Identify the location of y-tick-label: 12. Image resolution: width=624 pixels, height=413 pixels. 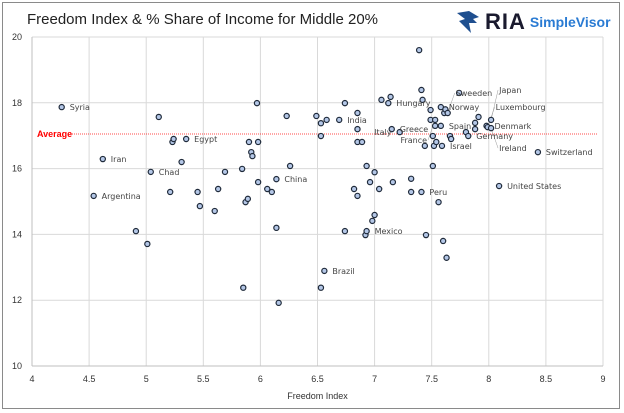
(17, 300).